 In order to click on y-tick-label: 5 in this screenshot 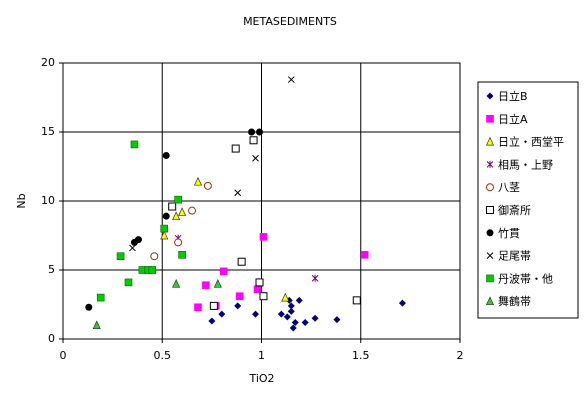, I will do `click(51, 269)`.